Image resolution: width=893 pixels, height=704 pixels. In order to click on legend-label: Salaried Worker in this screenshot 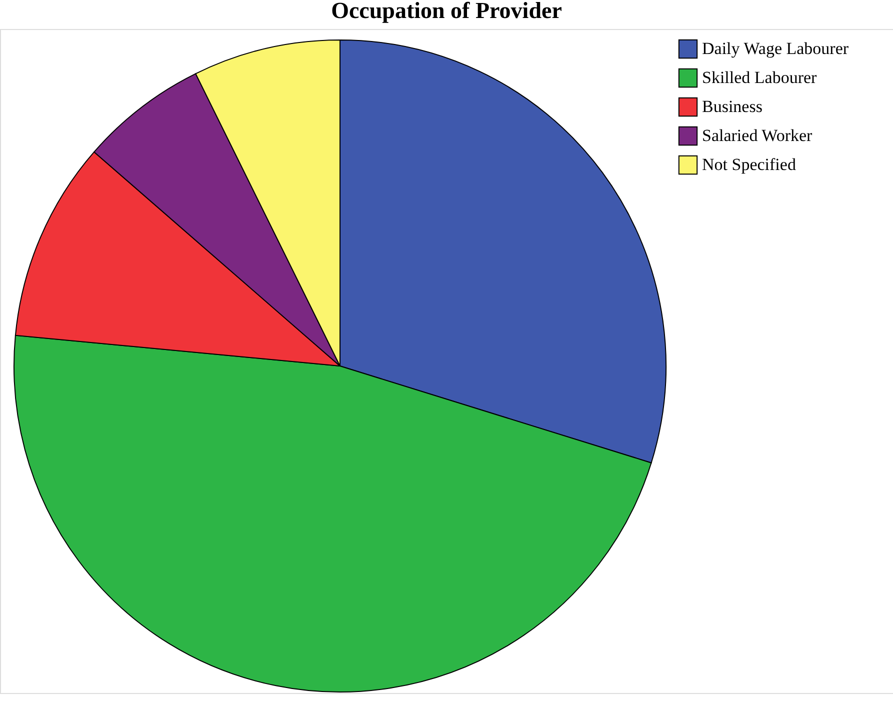, I will do `click(757, 135)`.